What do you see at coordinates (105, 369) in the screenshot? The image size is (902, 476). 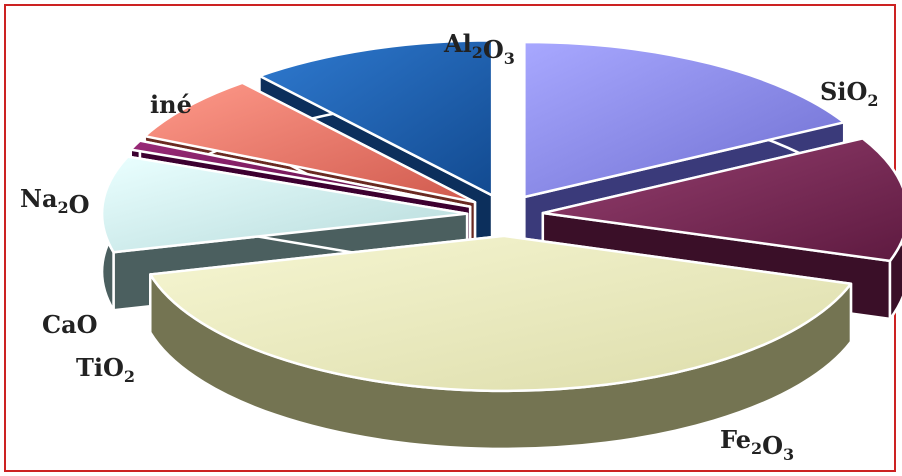 I see `slice-label-tio2: TiO2` at bounding box center [105, 369].